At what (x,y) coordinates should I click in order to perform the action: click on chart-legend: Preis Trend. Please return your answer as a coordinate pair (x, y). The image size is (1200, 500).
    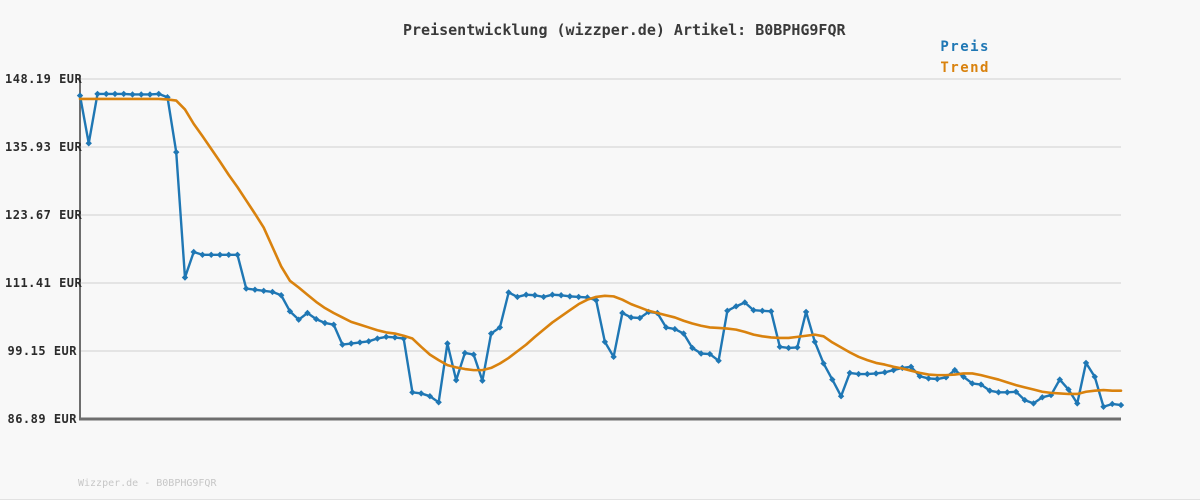
    Looking at the image, I should click on (965, 58).